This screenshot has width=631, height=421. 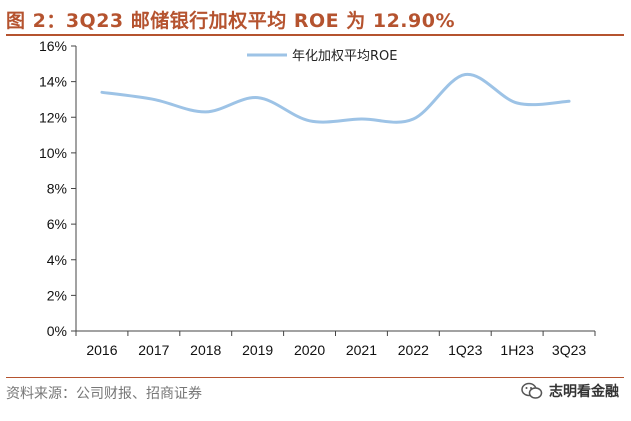 What do you see at coordinates (57, 224) in the screenshot?
I see `y-tick-label: 6%` at bounding box center [57, 224].